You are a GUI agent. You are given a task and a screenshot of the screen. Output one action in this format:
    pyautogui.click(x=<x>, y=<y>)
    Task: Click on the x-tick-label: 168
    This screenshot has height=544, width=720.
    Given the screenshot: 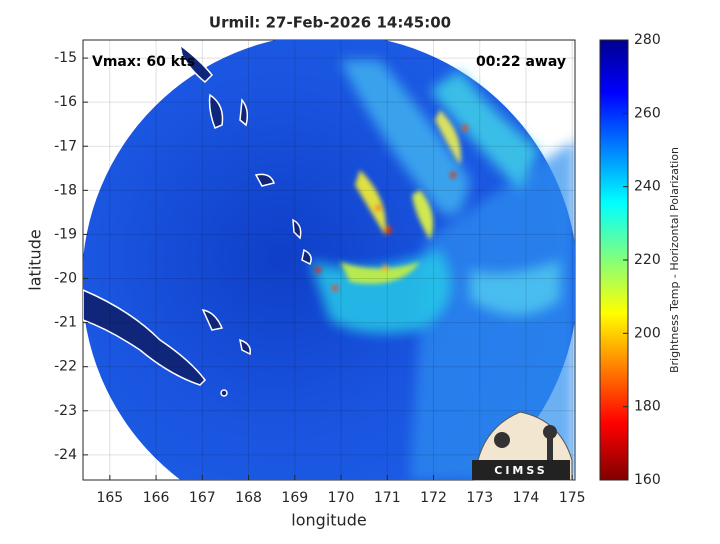 What is the action you would take?
    pyautogui.click(x=248, y=498)
    